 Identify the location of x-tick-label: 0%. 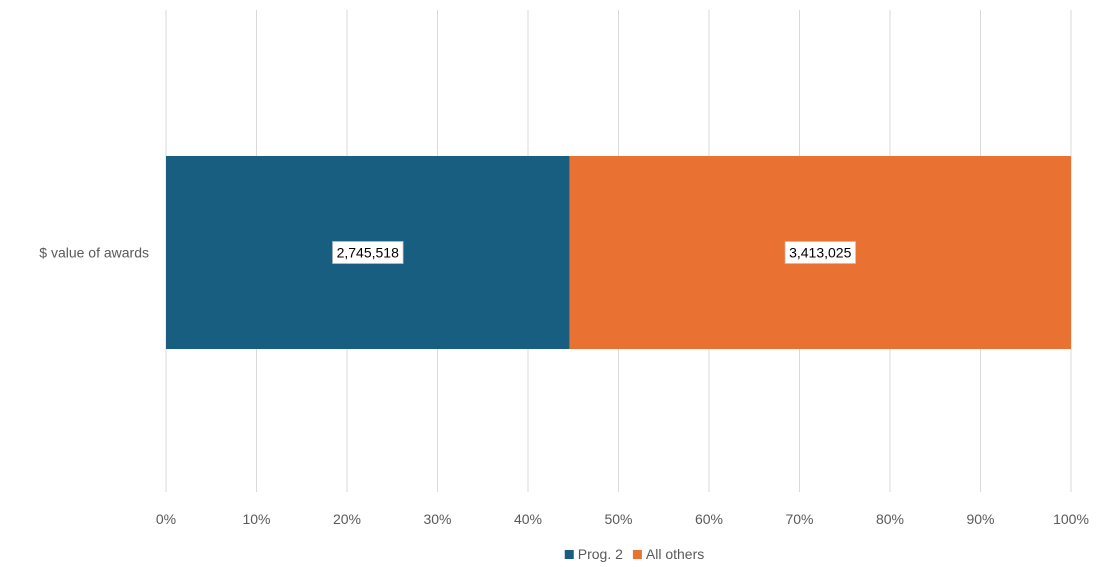
(166, 519).